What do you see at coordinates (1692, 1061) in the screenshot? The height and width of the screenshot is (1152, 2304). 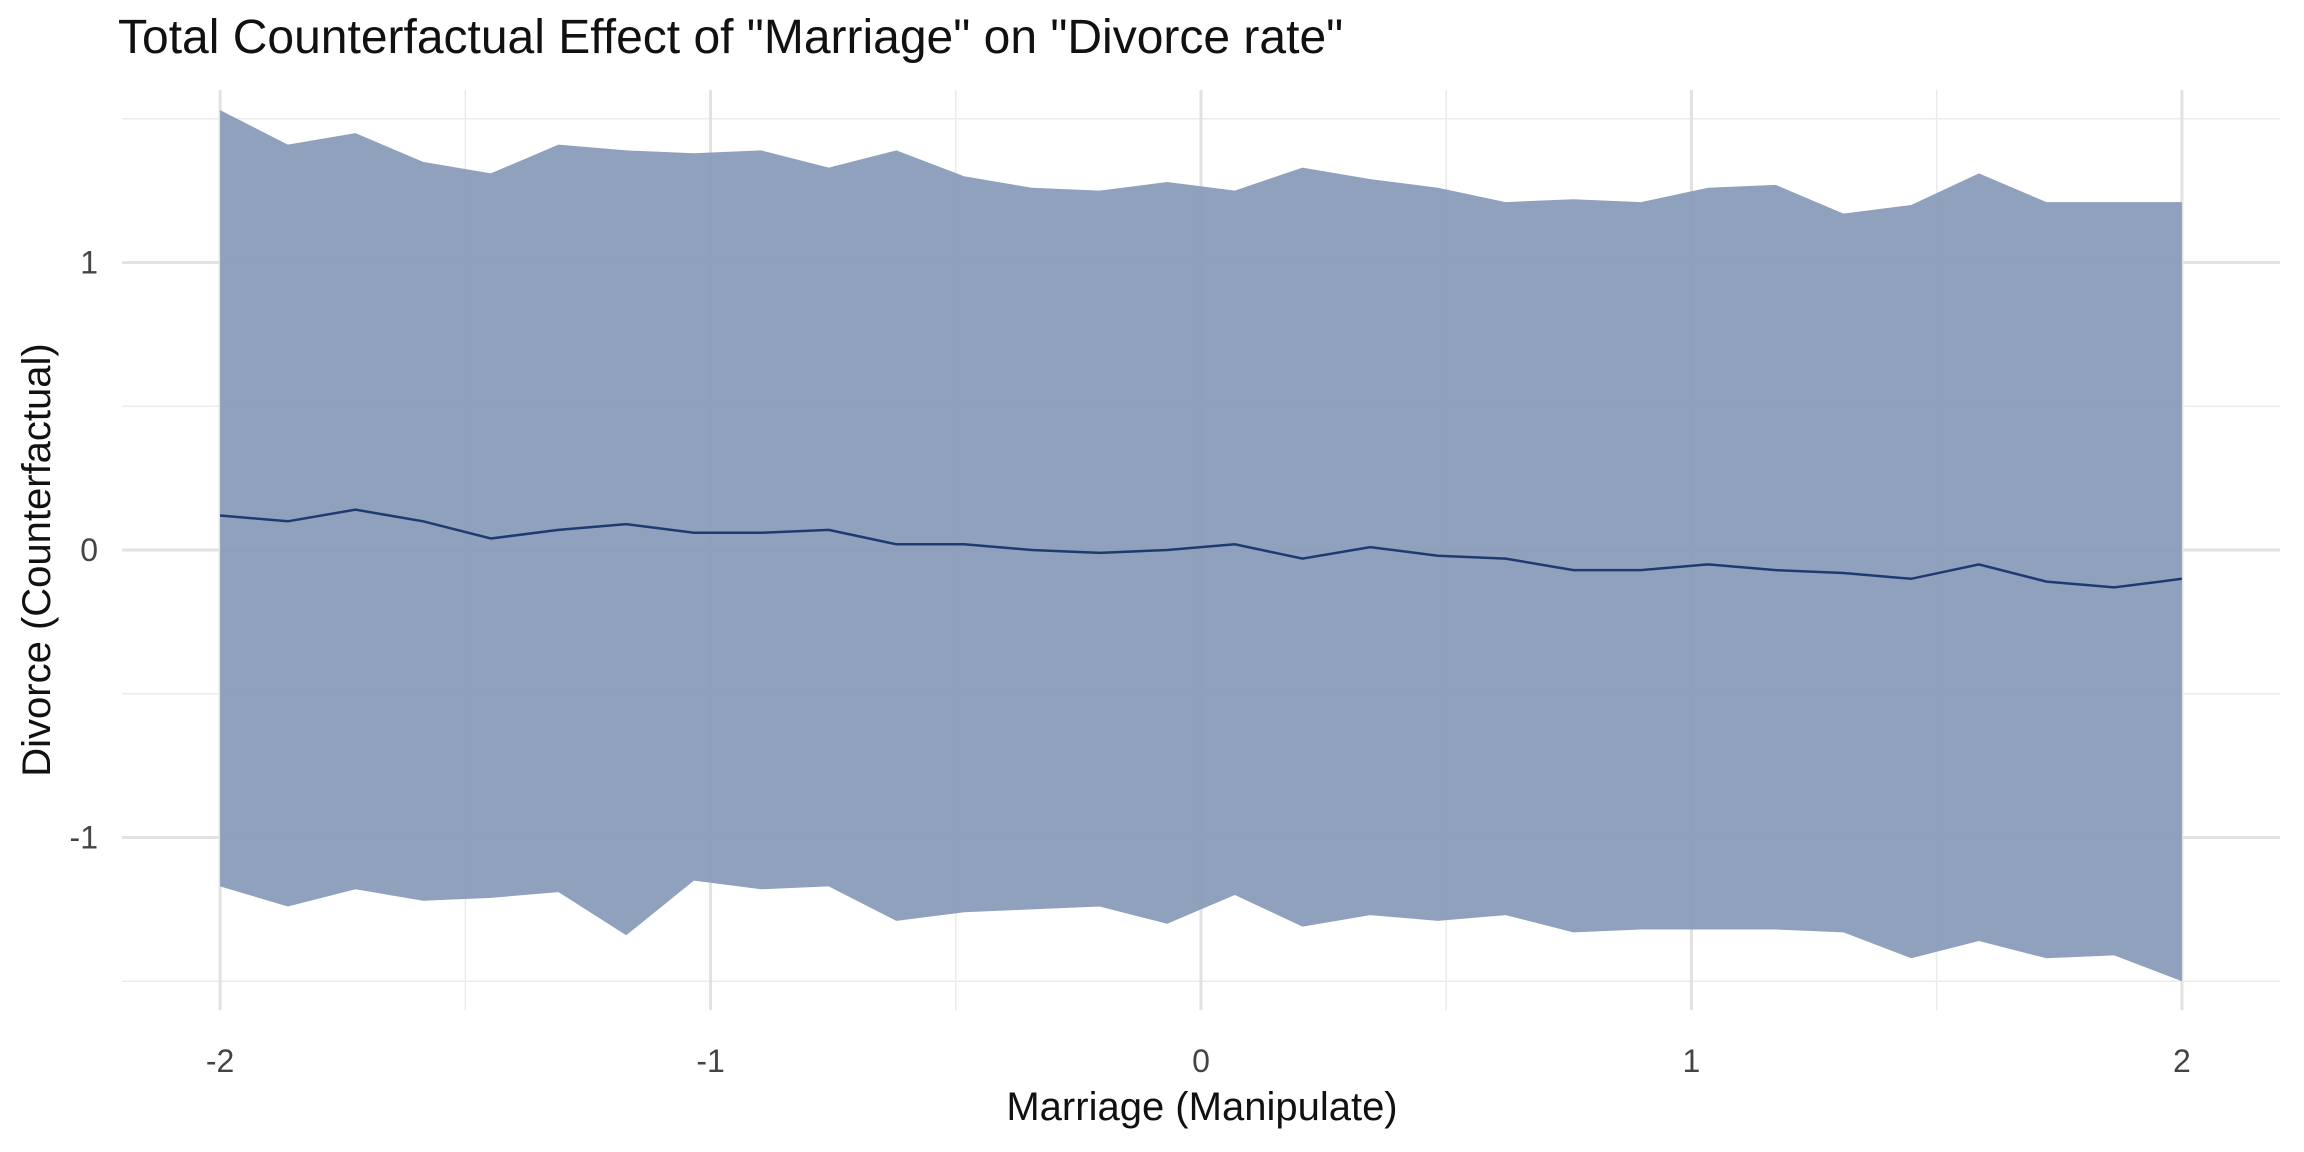 I see `x-tick-label: 1` at bounding box center [1692, 1061].